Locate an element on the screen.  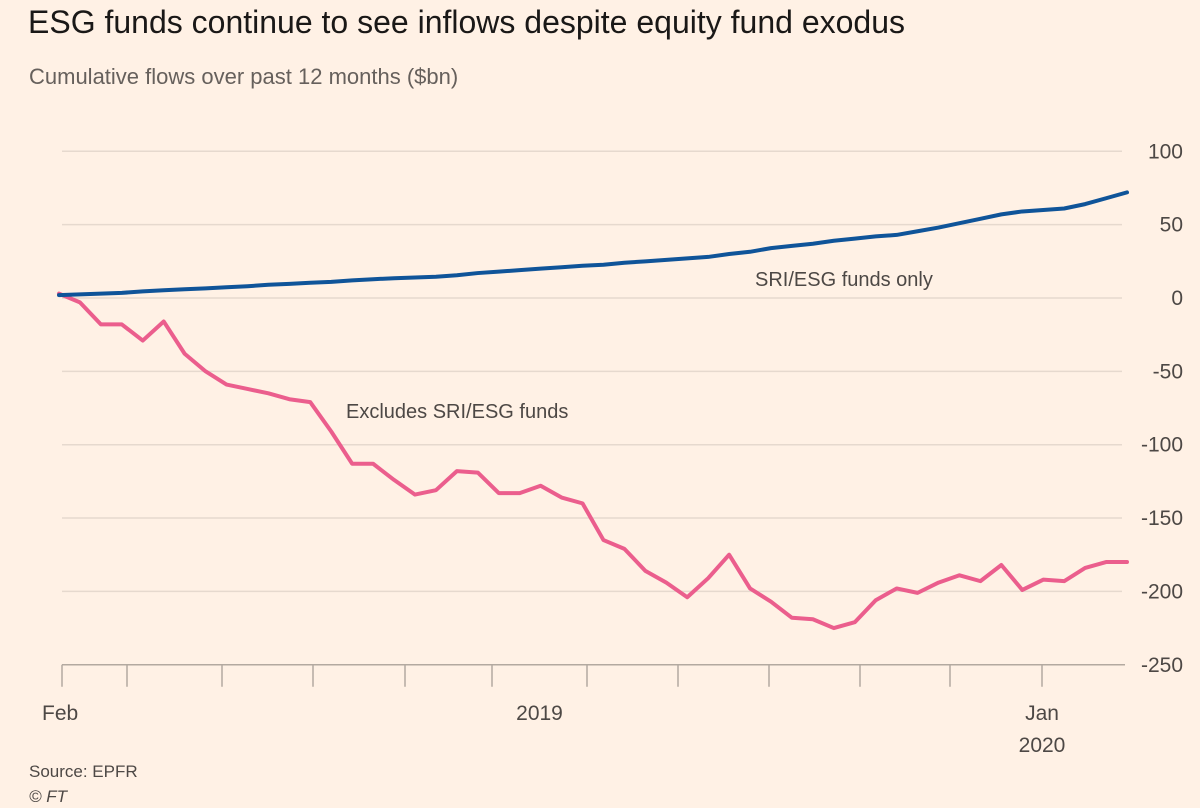
copyright-note: © FT is located at coordinates (48, 796).